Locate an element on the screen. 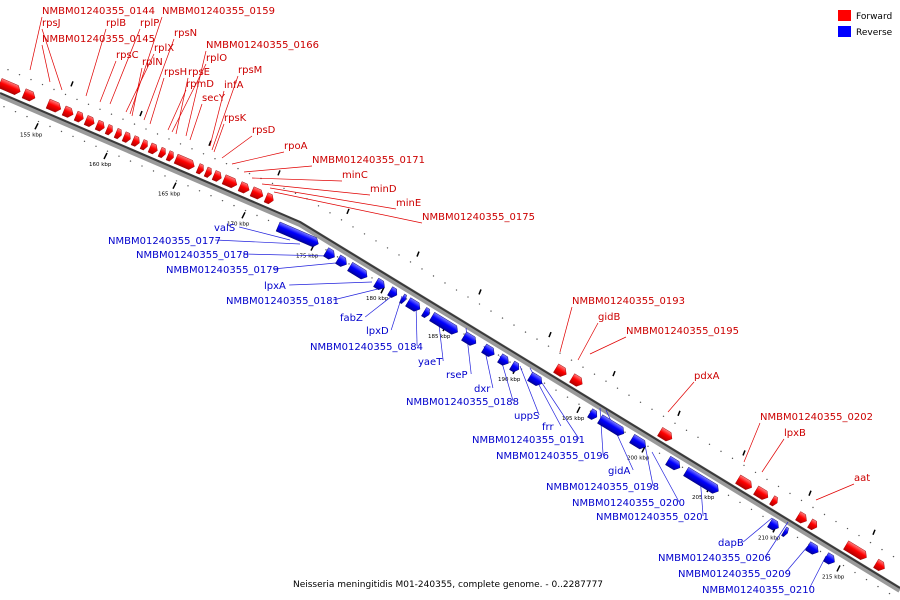 This screenshot has width=900, height=600. reverse-label-nmbm01240355-0209: NMBM01240355_0209 is located at coordinates (734, 574).